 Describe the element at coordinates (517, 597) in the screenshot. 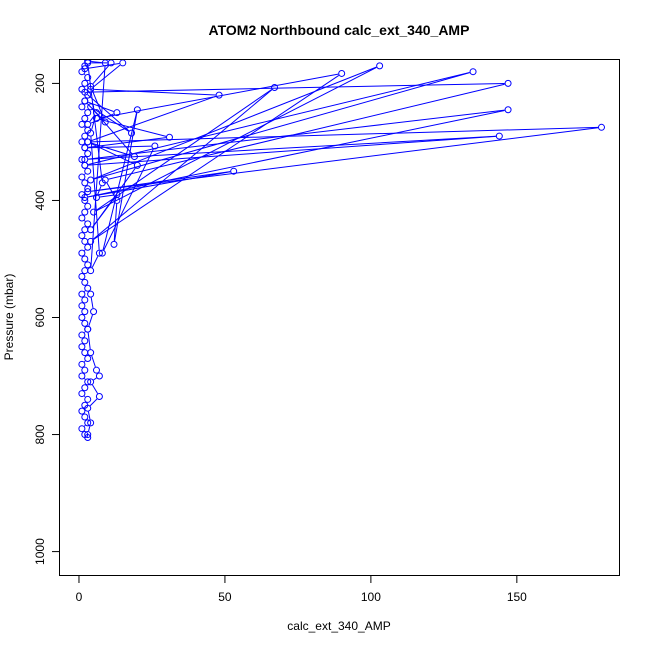

I see `x-tick-label: 150` at that location.